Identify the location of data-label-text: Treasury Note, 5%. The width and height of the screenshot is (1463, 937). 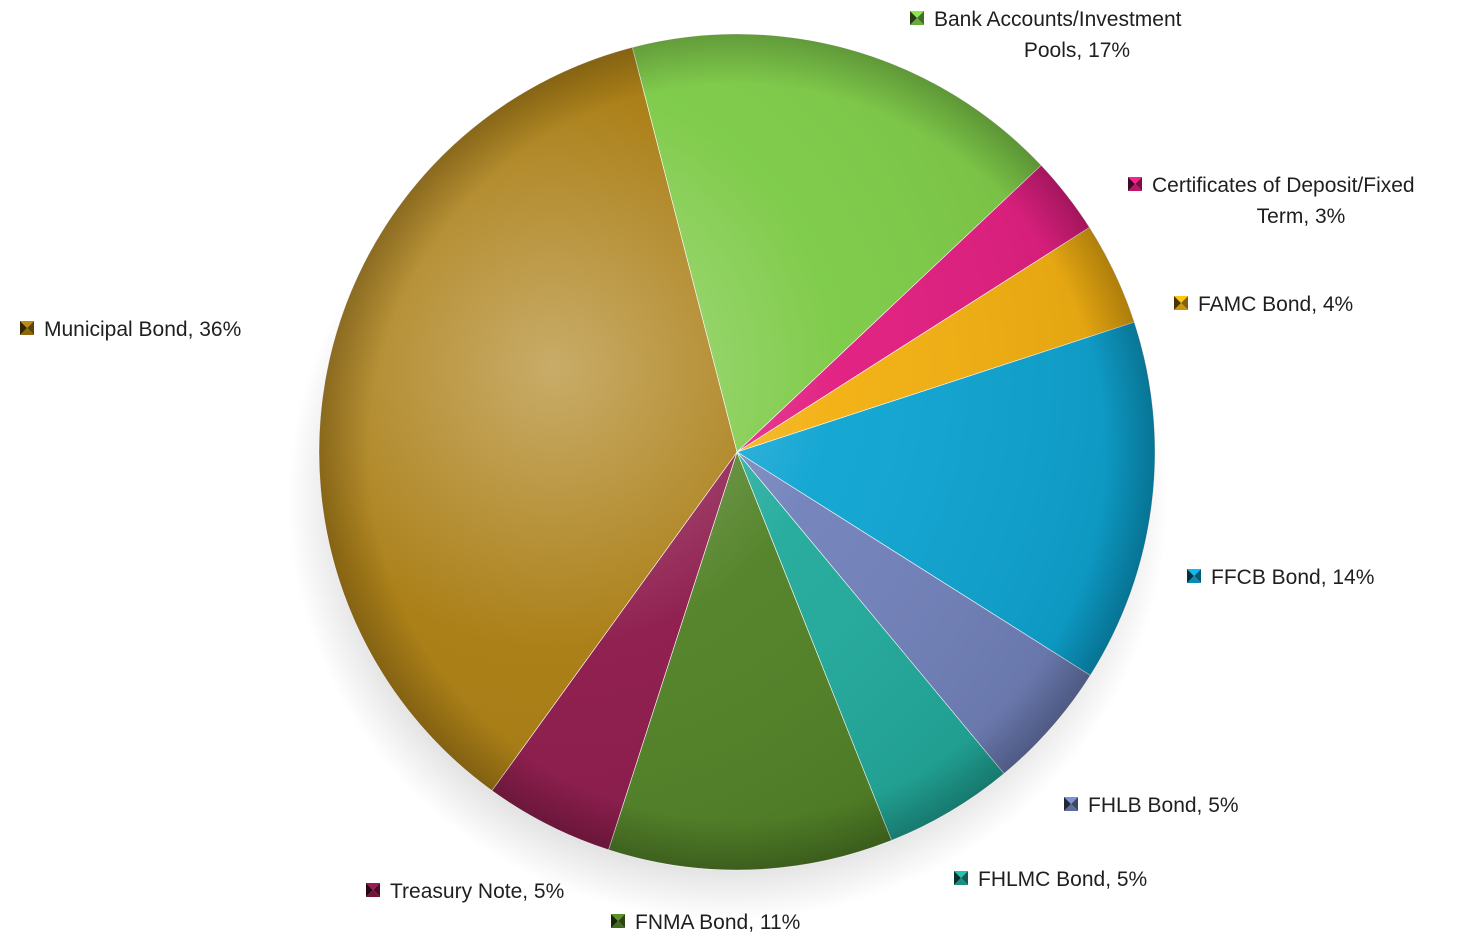
(477, 891).